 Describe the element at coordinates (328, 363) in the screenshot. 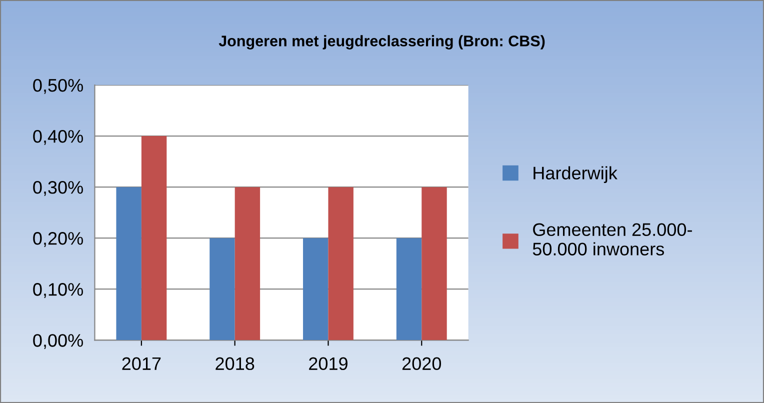

I see `x-tick-label: 2019` at that location.